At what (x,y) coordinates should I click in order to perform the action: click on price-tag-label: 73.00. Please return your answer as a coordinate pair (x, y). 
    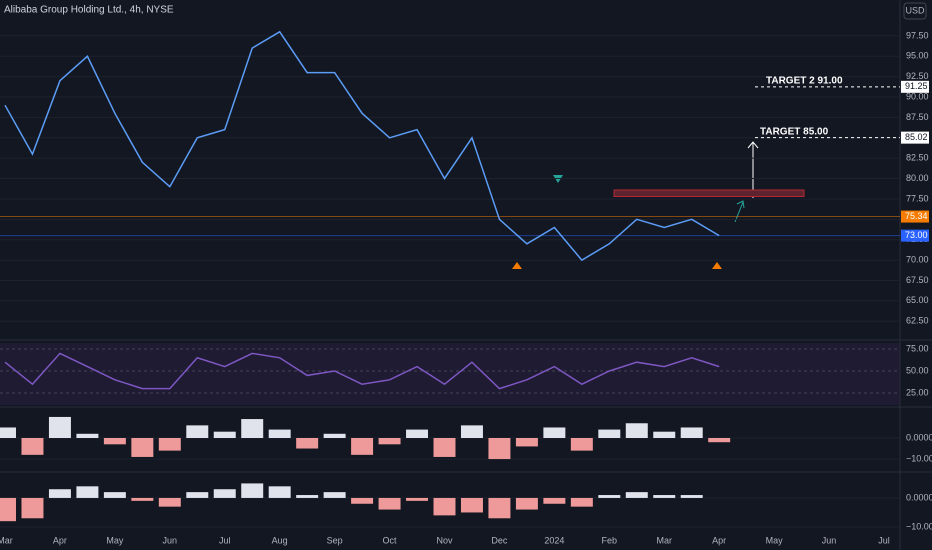
    Looking at the image, I should click on (916, 235).